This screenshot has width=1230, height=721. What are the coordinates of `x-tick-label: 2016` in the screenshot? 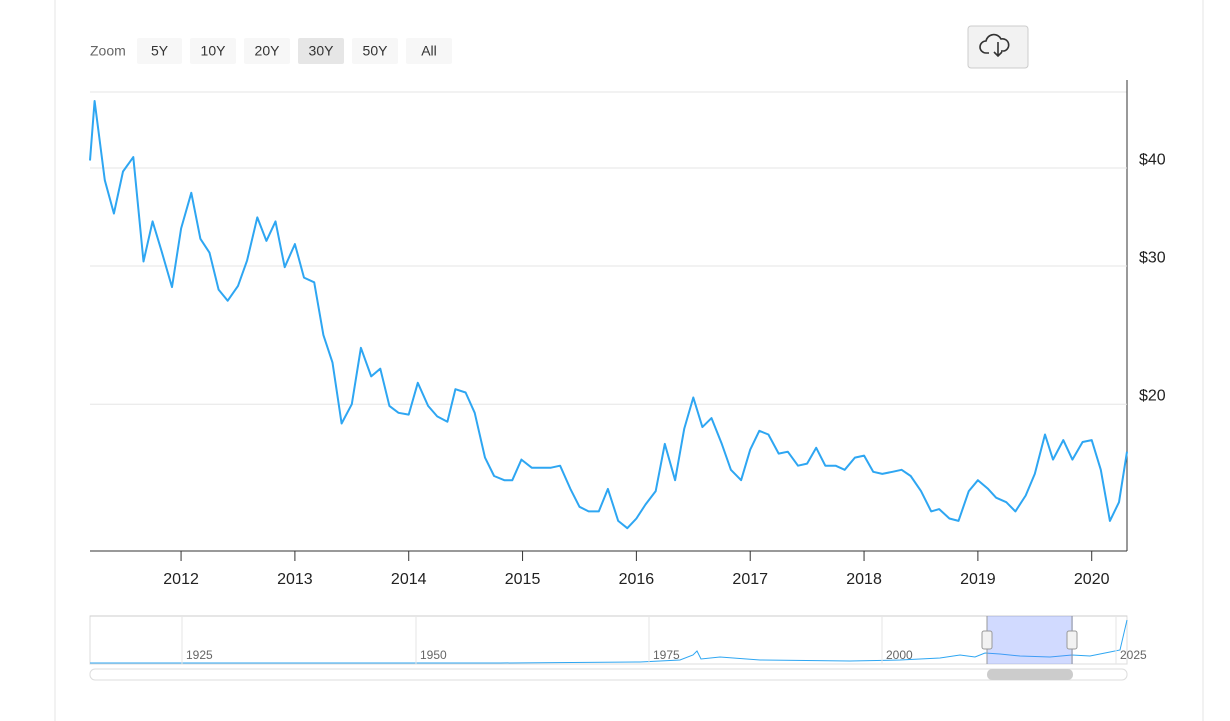 It's located at (637, 579).